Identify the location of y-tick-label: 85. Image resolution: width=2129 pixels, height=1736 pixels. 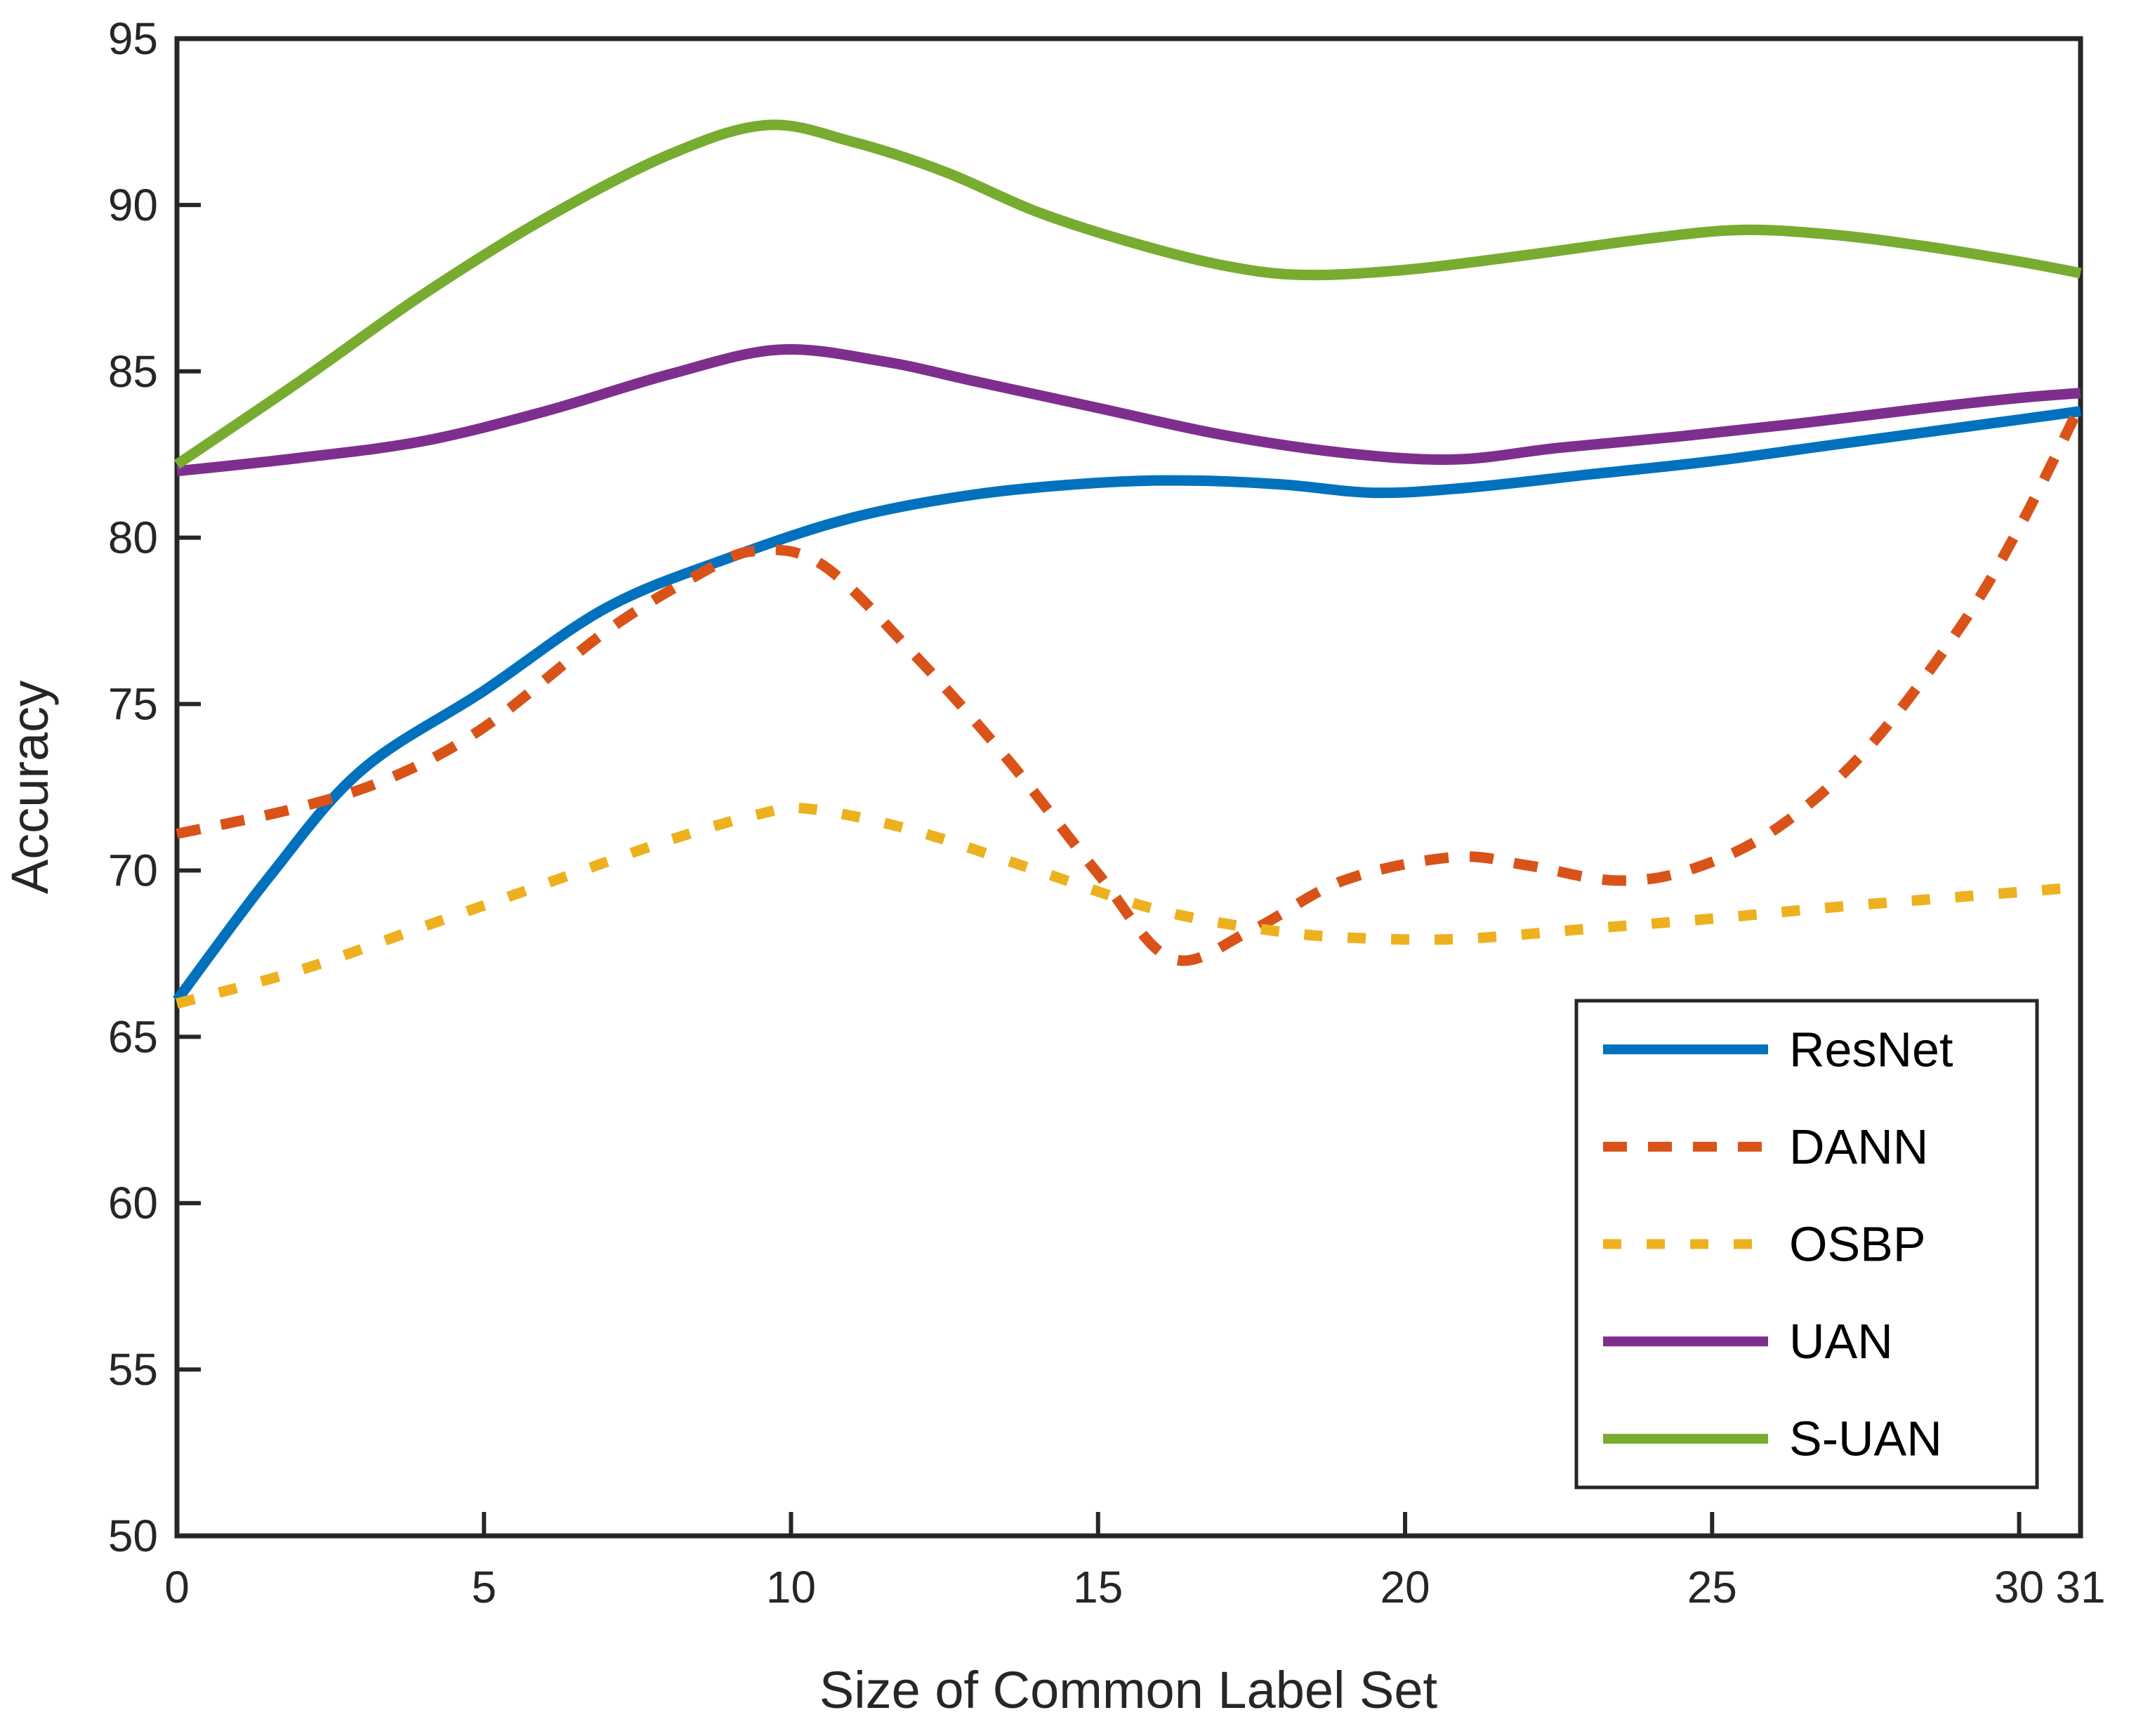
(133, 371).